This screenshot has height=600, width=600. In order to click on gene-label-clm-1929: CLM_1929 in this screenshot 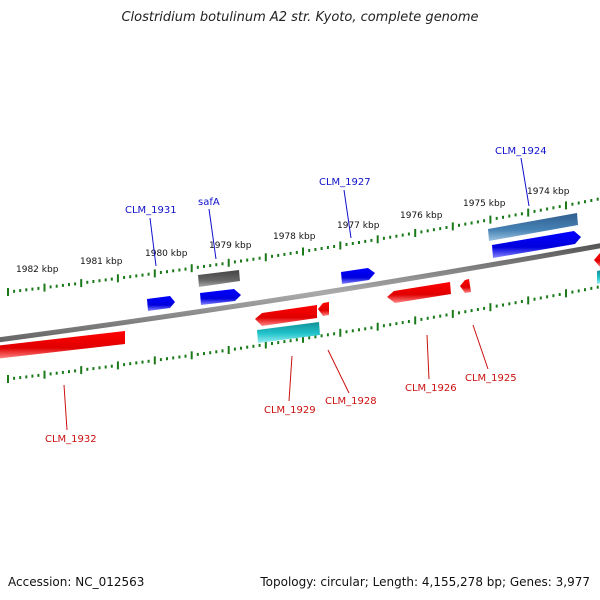, I will do `click(290, 410)`.